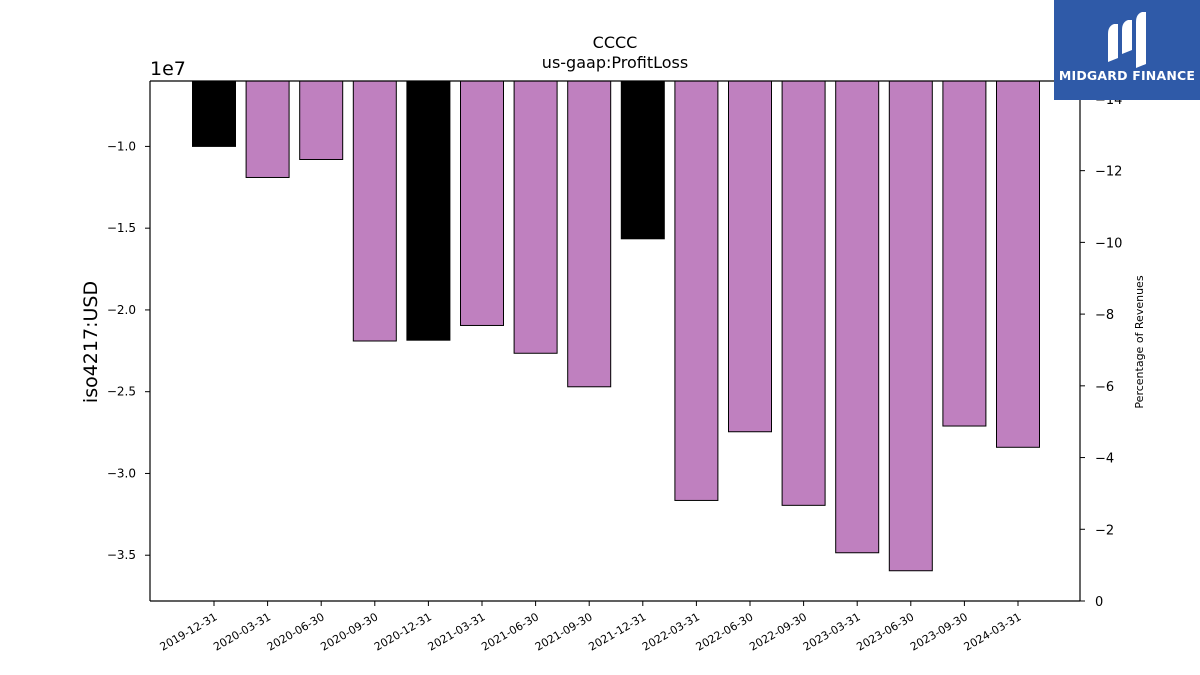 Image resolution: width=1200 pixels, height=675 pixels. I want to click on y2-tick-label: −4, so click(1104, 459).